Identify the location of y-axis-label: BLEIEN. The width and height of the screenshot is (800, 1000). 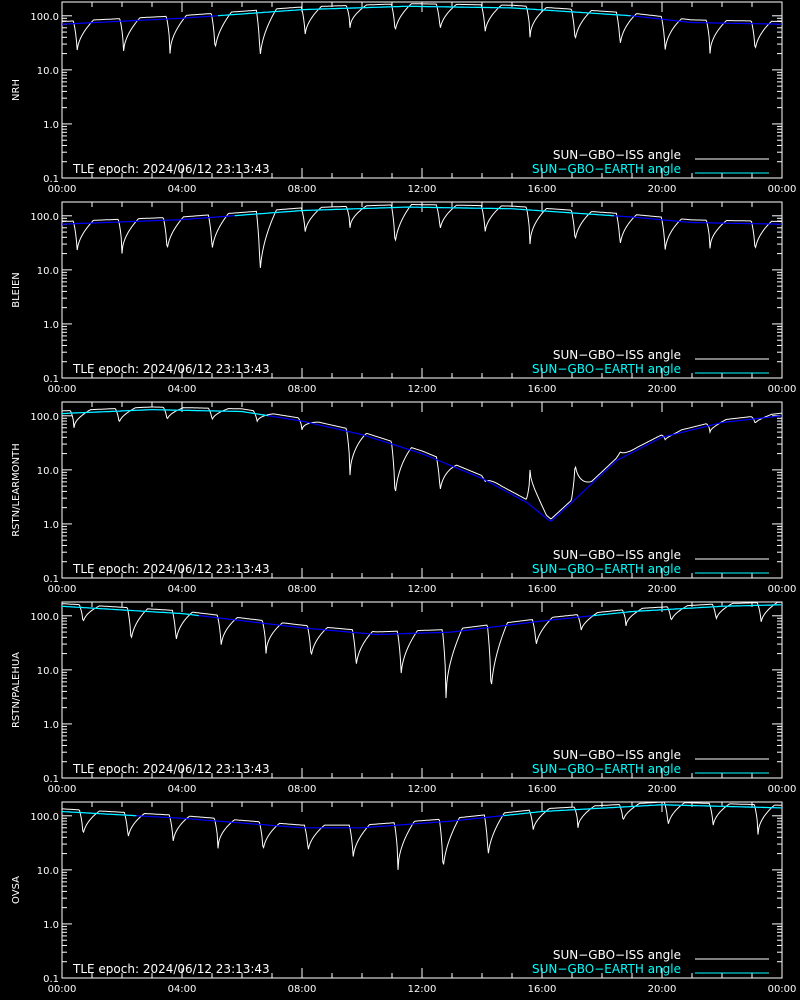
(16, 290).